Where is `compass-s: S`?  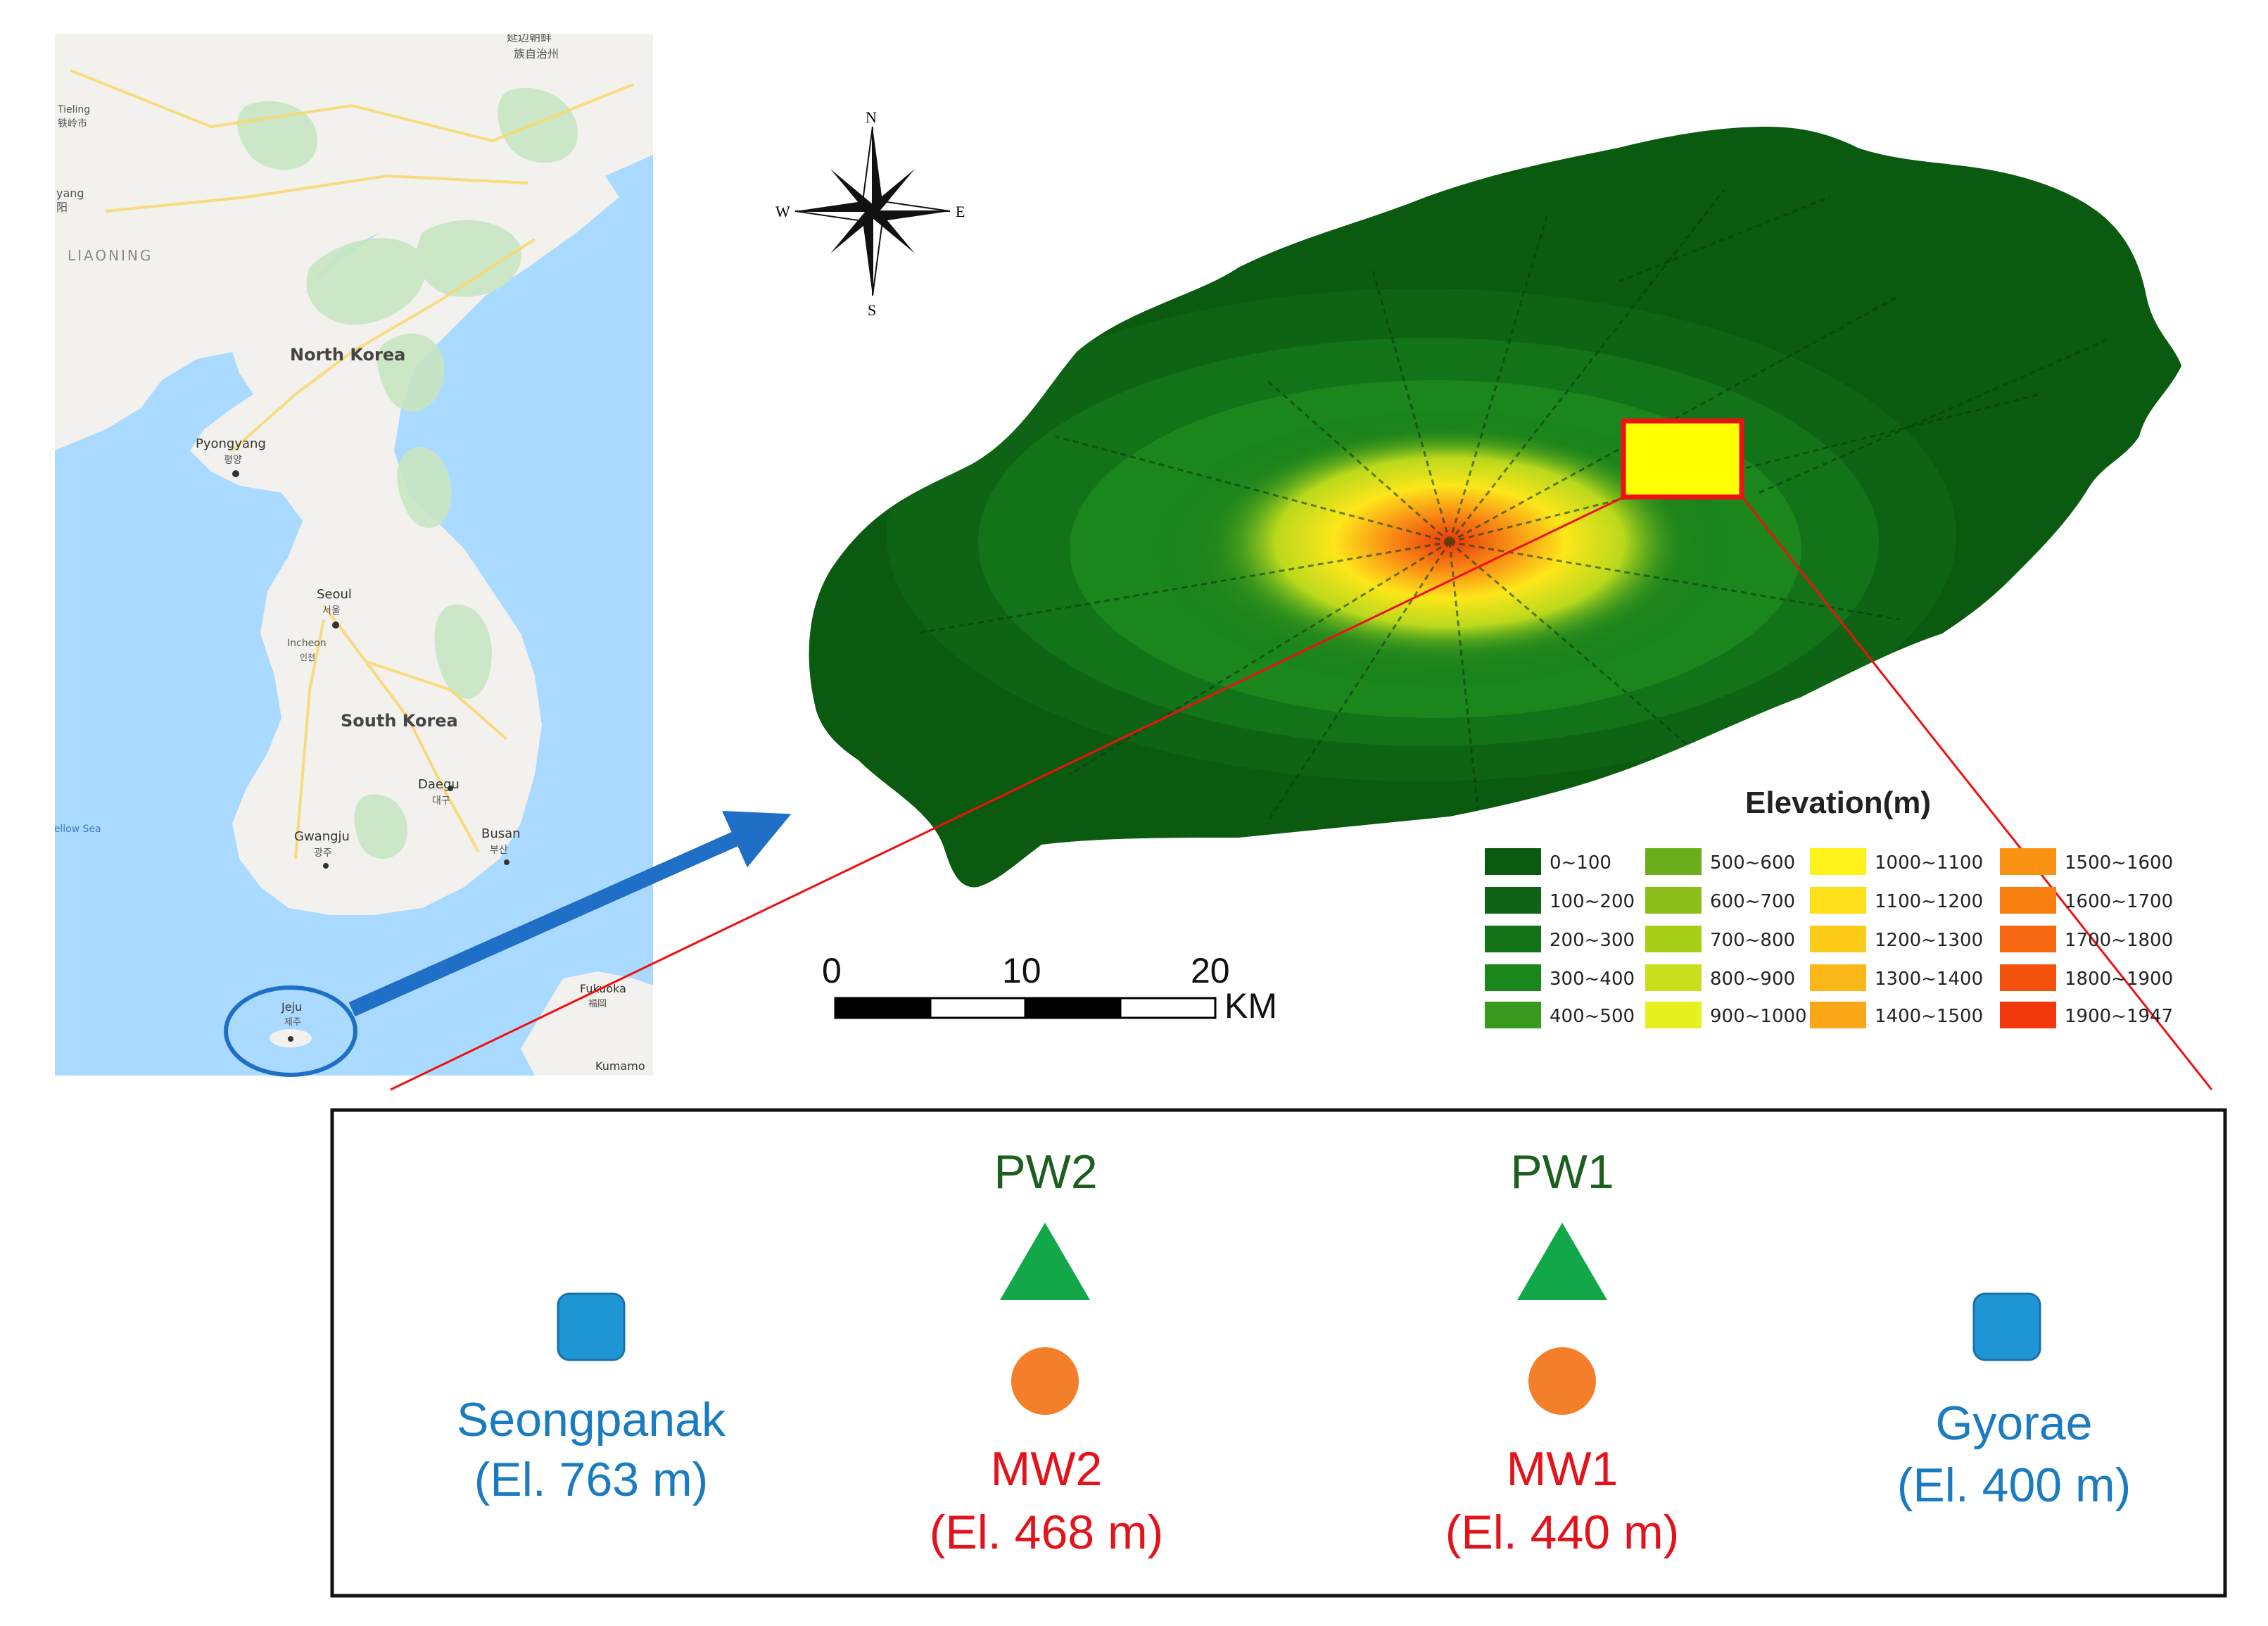 compass-s: S is located at coordinates (872, 310).